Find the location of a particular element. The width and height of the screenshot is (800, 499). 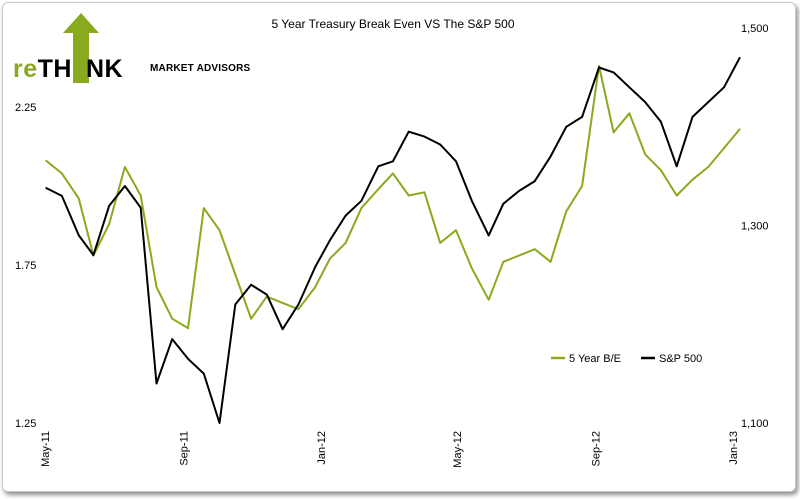

x-tick-label: May-12 is located at coordinates (458, 449).